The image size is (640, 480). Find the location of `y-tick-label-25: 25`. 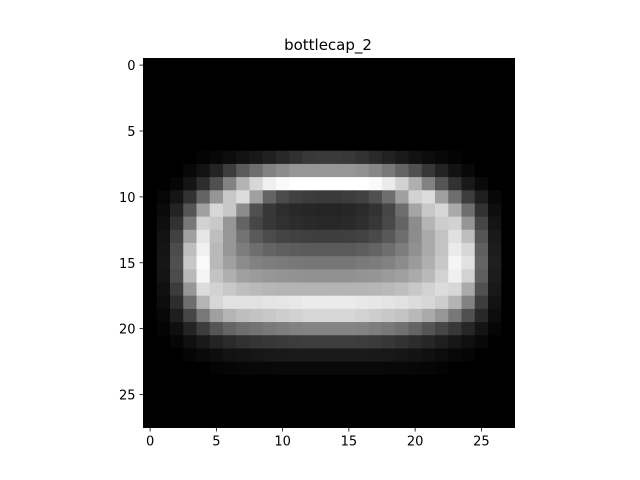

y-tick-label-25: 25 is located at coordinates (127, 396).